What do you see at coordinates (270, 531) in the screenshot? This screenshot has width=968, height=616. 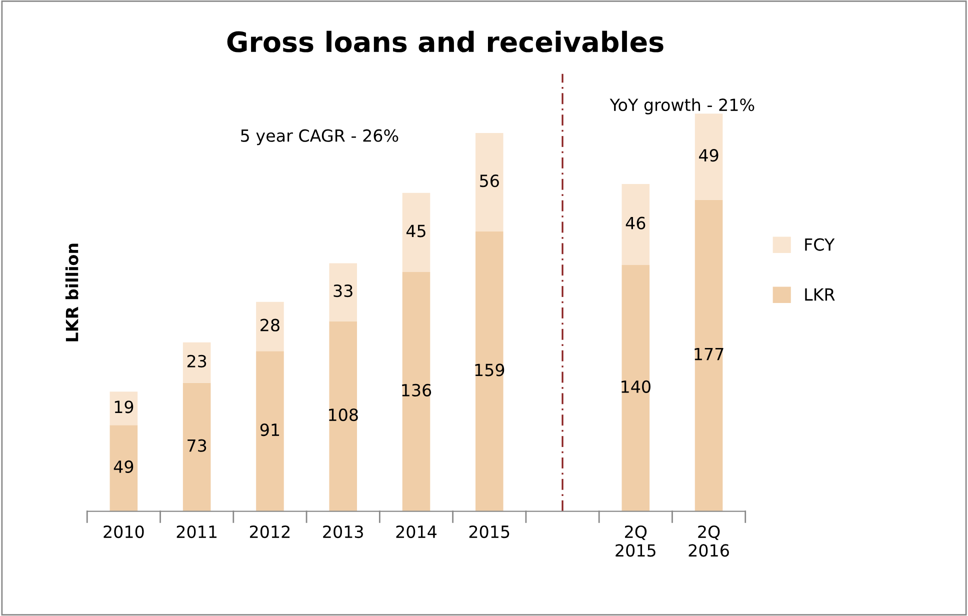 I see `x-tick-label: 2012` at bounding box center [270, 531].